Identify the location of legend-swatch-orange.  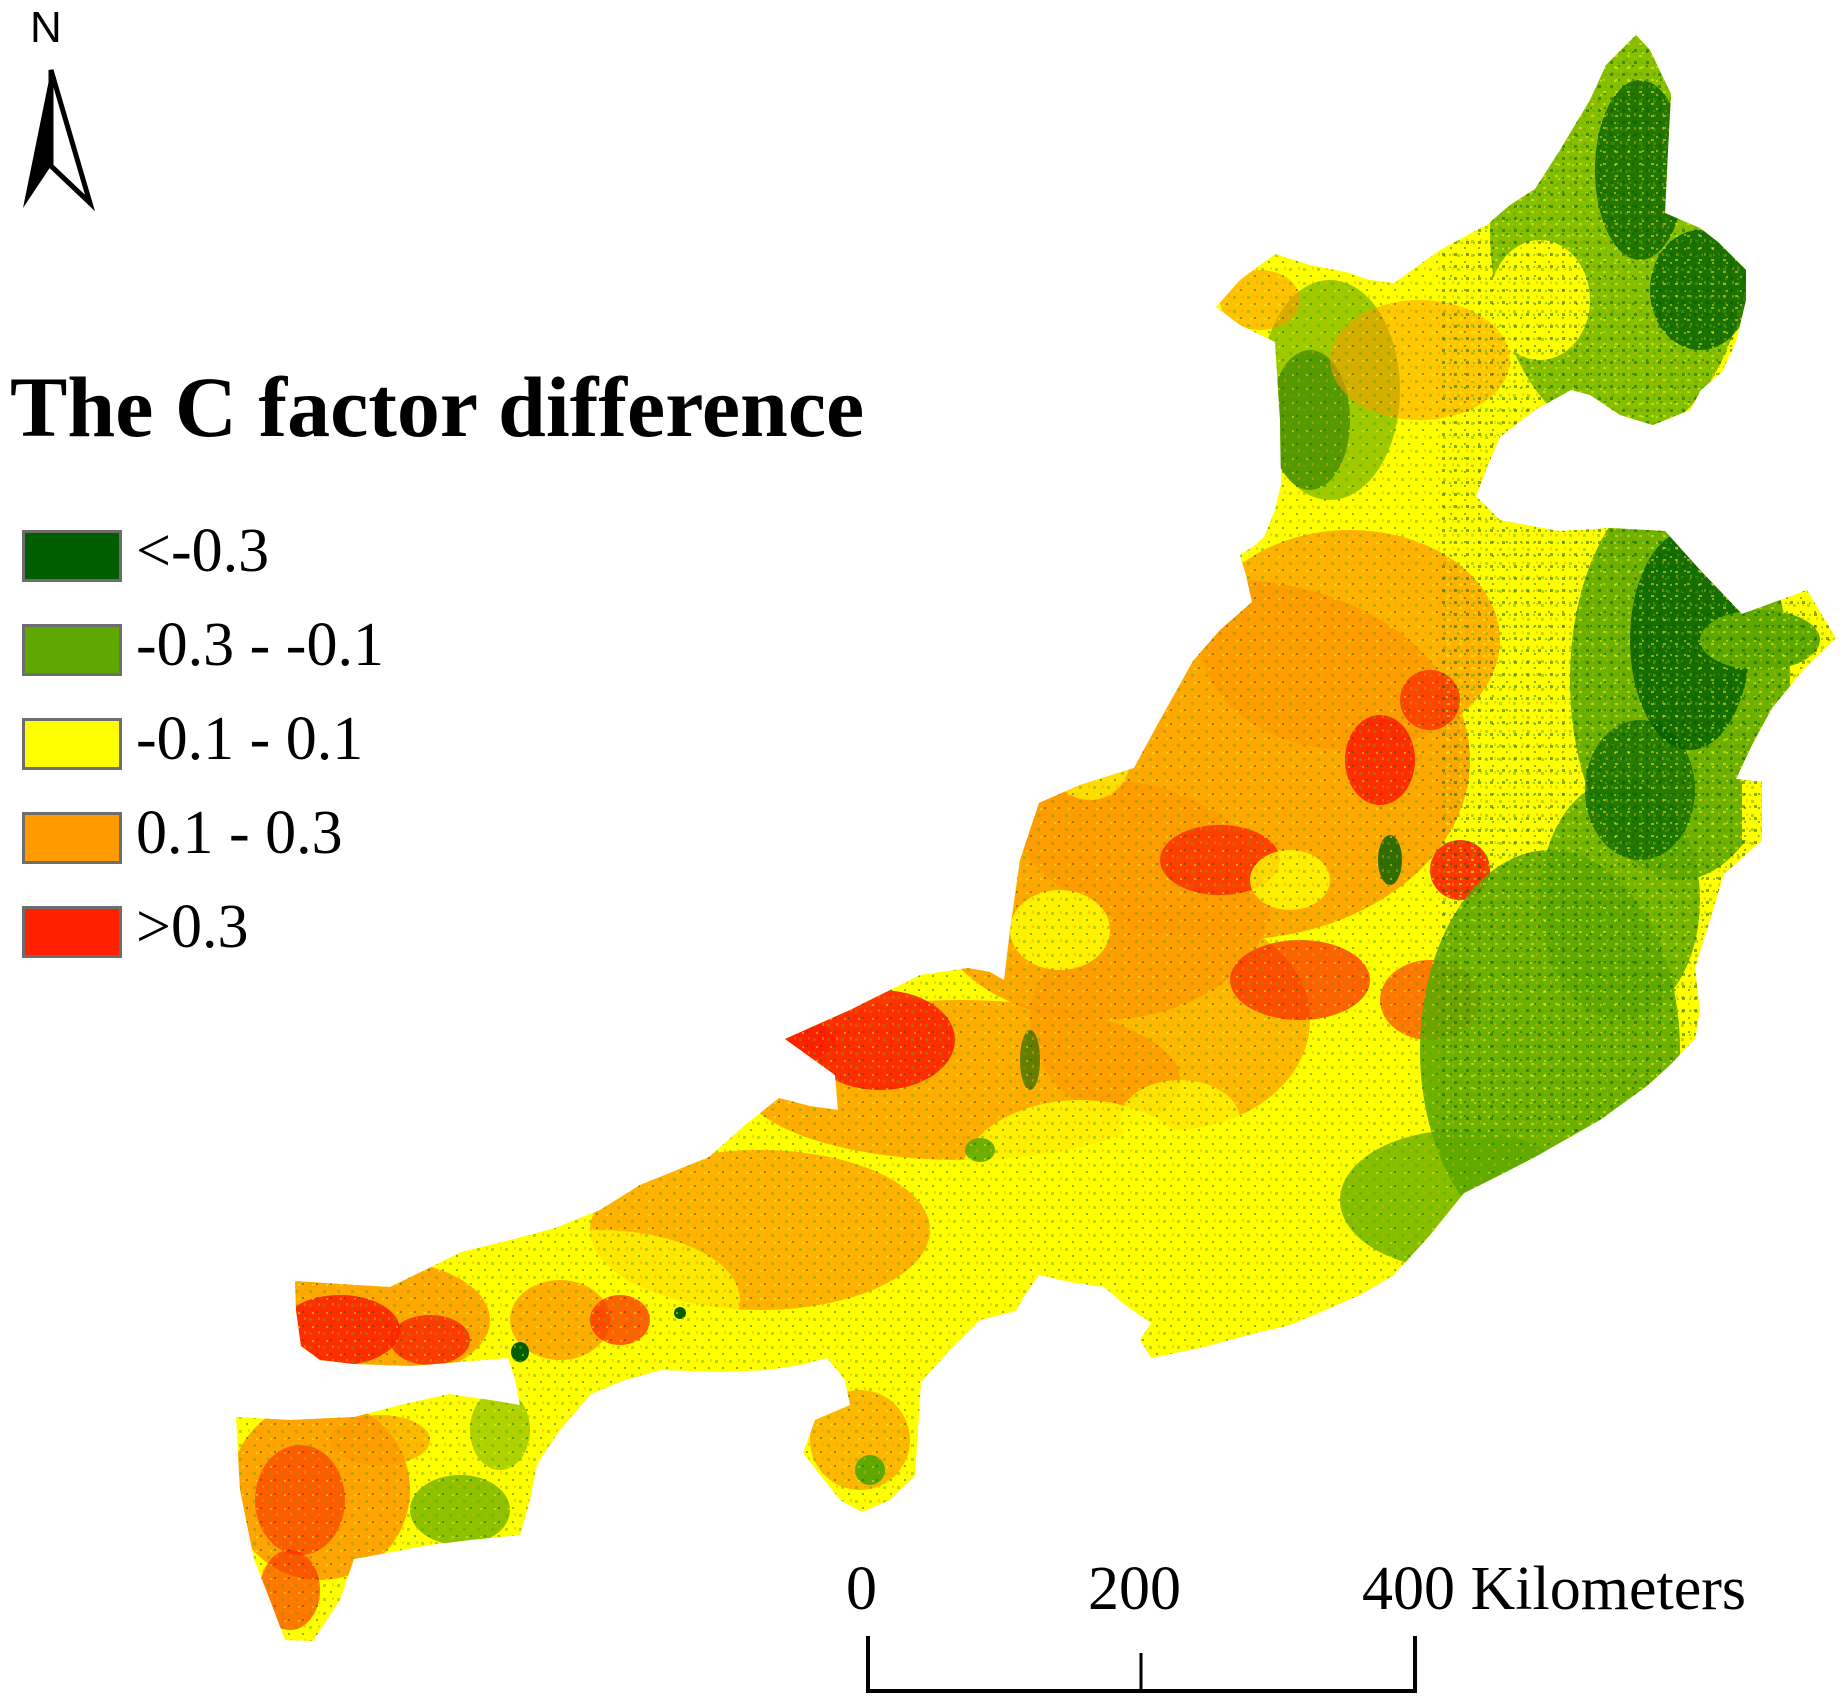
(72, 838).